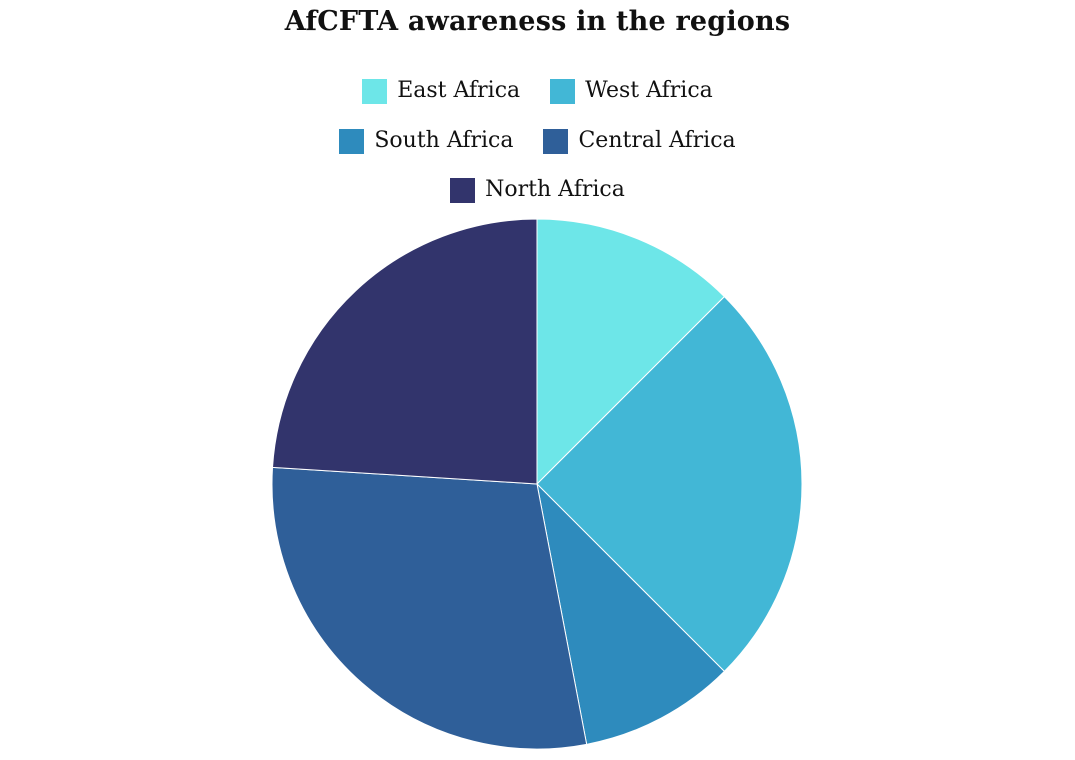 The image size is (1075, 760). I want to click on legend-label: Central Africa, so click(657, 140).